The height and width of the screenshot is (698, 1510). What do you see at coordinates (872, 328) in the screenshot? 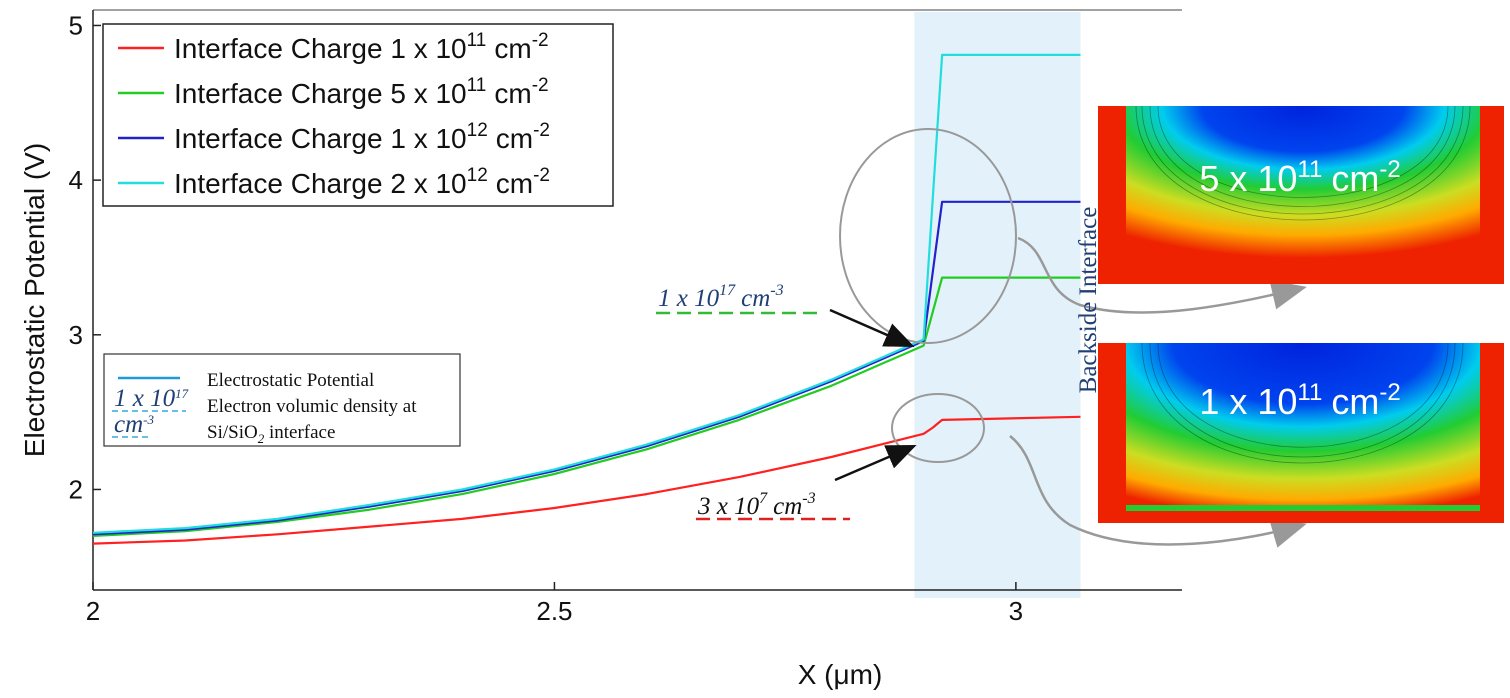
I see `pointer-arrow-high-density` at bounding box center [872, 328].